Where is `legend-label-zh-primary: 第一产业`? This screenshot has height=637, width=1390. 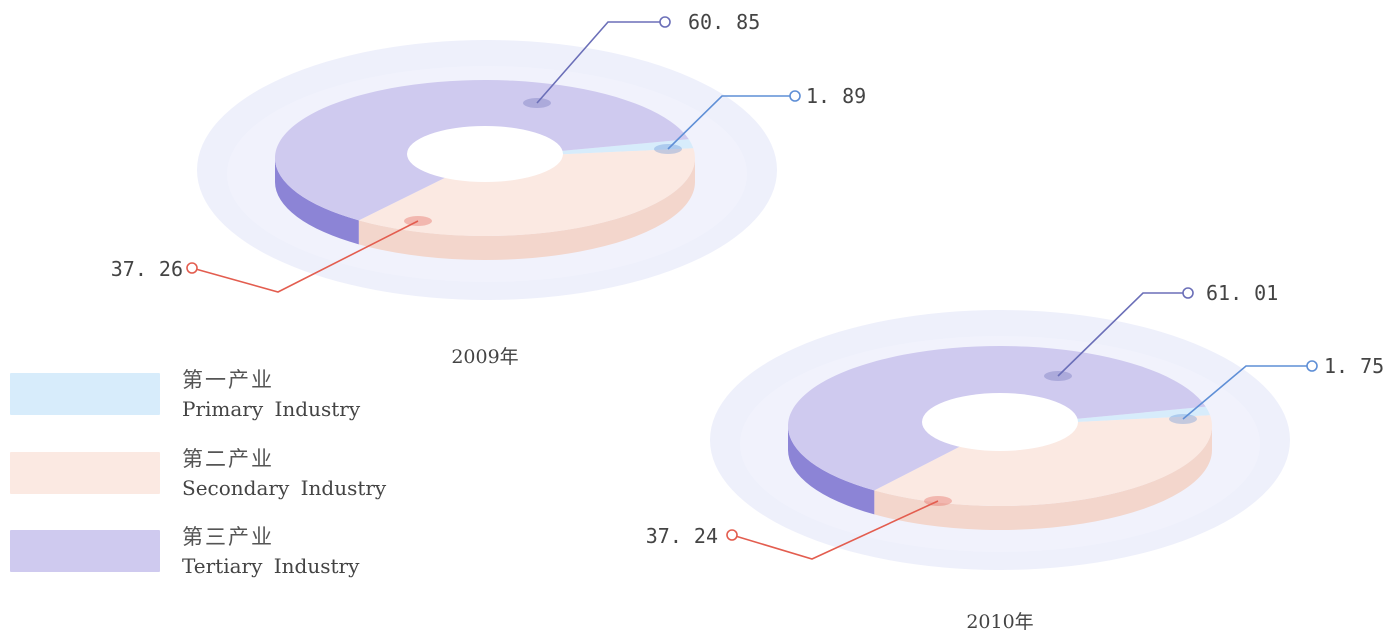
legend-label-zh-primary: 第一产业 is located at coordinates (228, 380).